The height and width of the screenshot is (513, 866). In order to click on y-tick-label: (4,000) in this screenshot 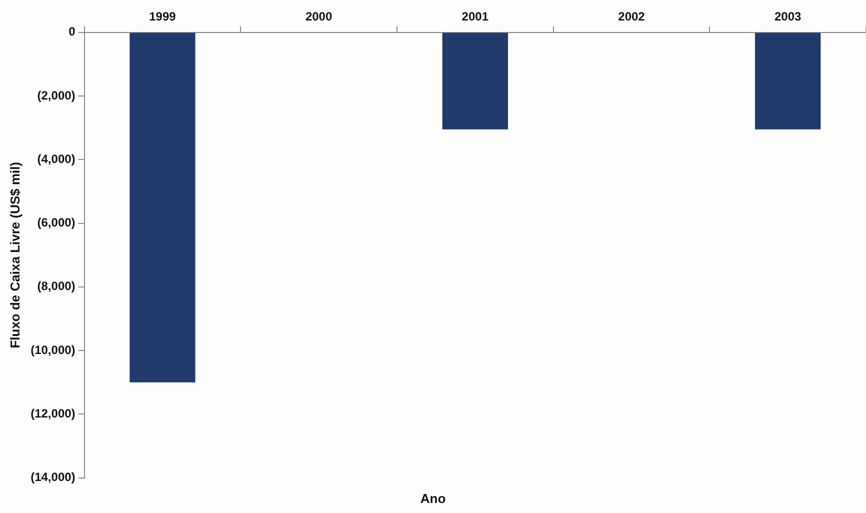, I will do `click(56, 159)`.